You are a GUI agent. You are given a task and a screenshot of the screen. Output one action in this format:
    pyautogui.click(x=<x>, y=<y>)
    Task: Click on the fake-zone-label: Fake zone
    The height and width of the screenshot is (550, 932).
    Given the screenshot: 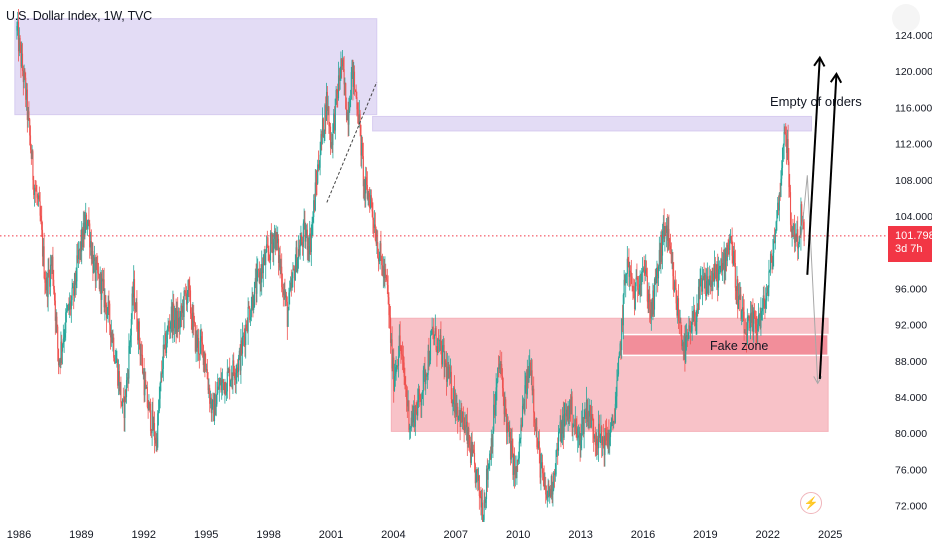 What is the action you would take?
    pyautogui.click(x=739, y=346)
    